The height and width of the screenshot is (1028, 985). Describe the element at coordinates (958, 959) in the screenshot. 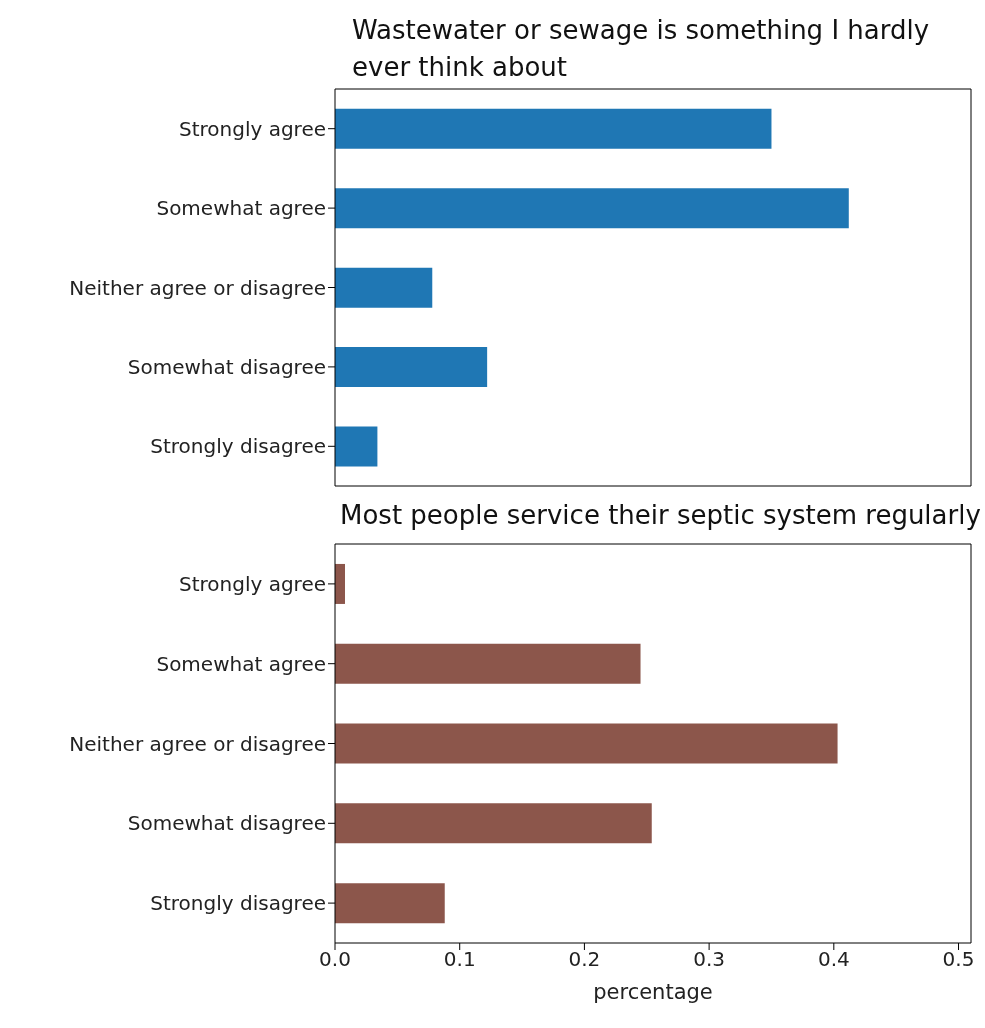

I see `x-tick-label: 0.5` at that location.